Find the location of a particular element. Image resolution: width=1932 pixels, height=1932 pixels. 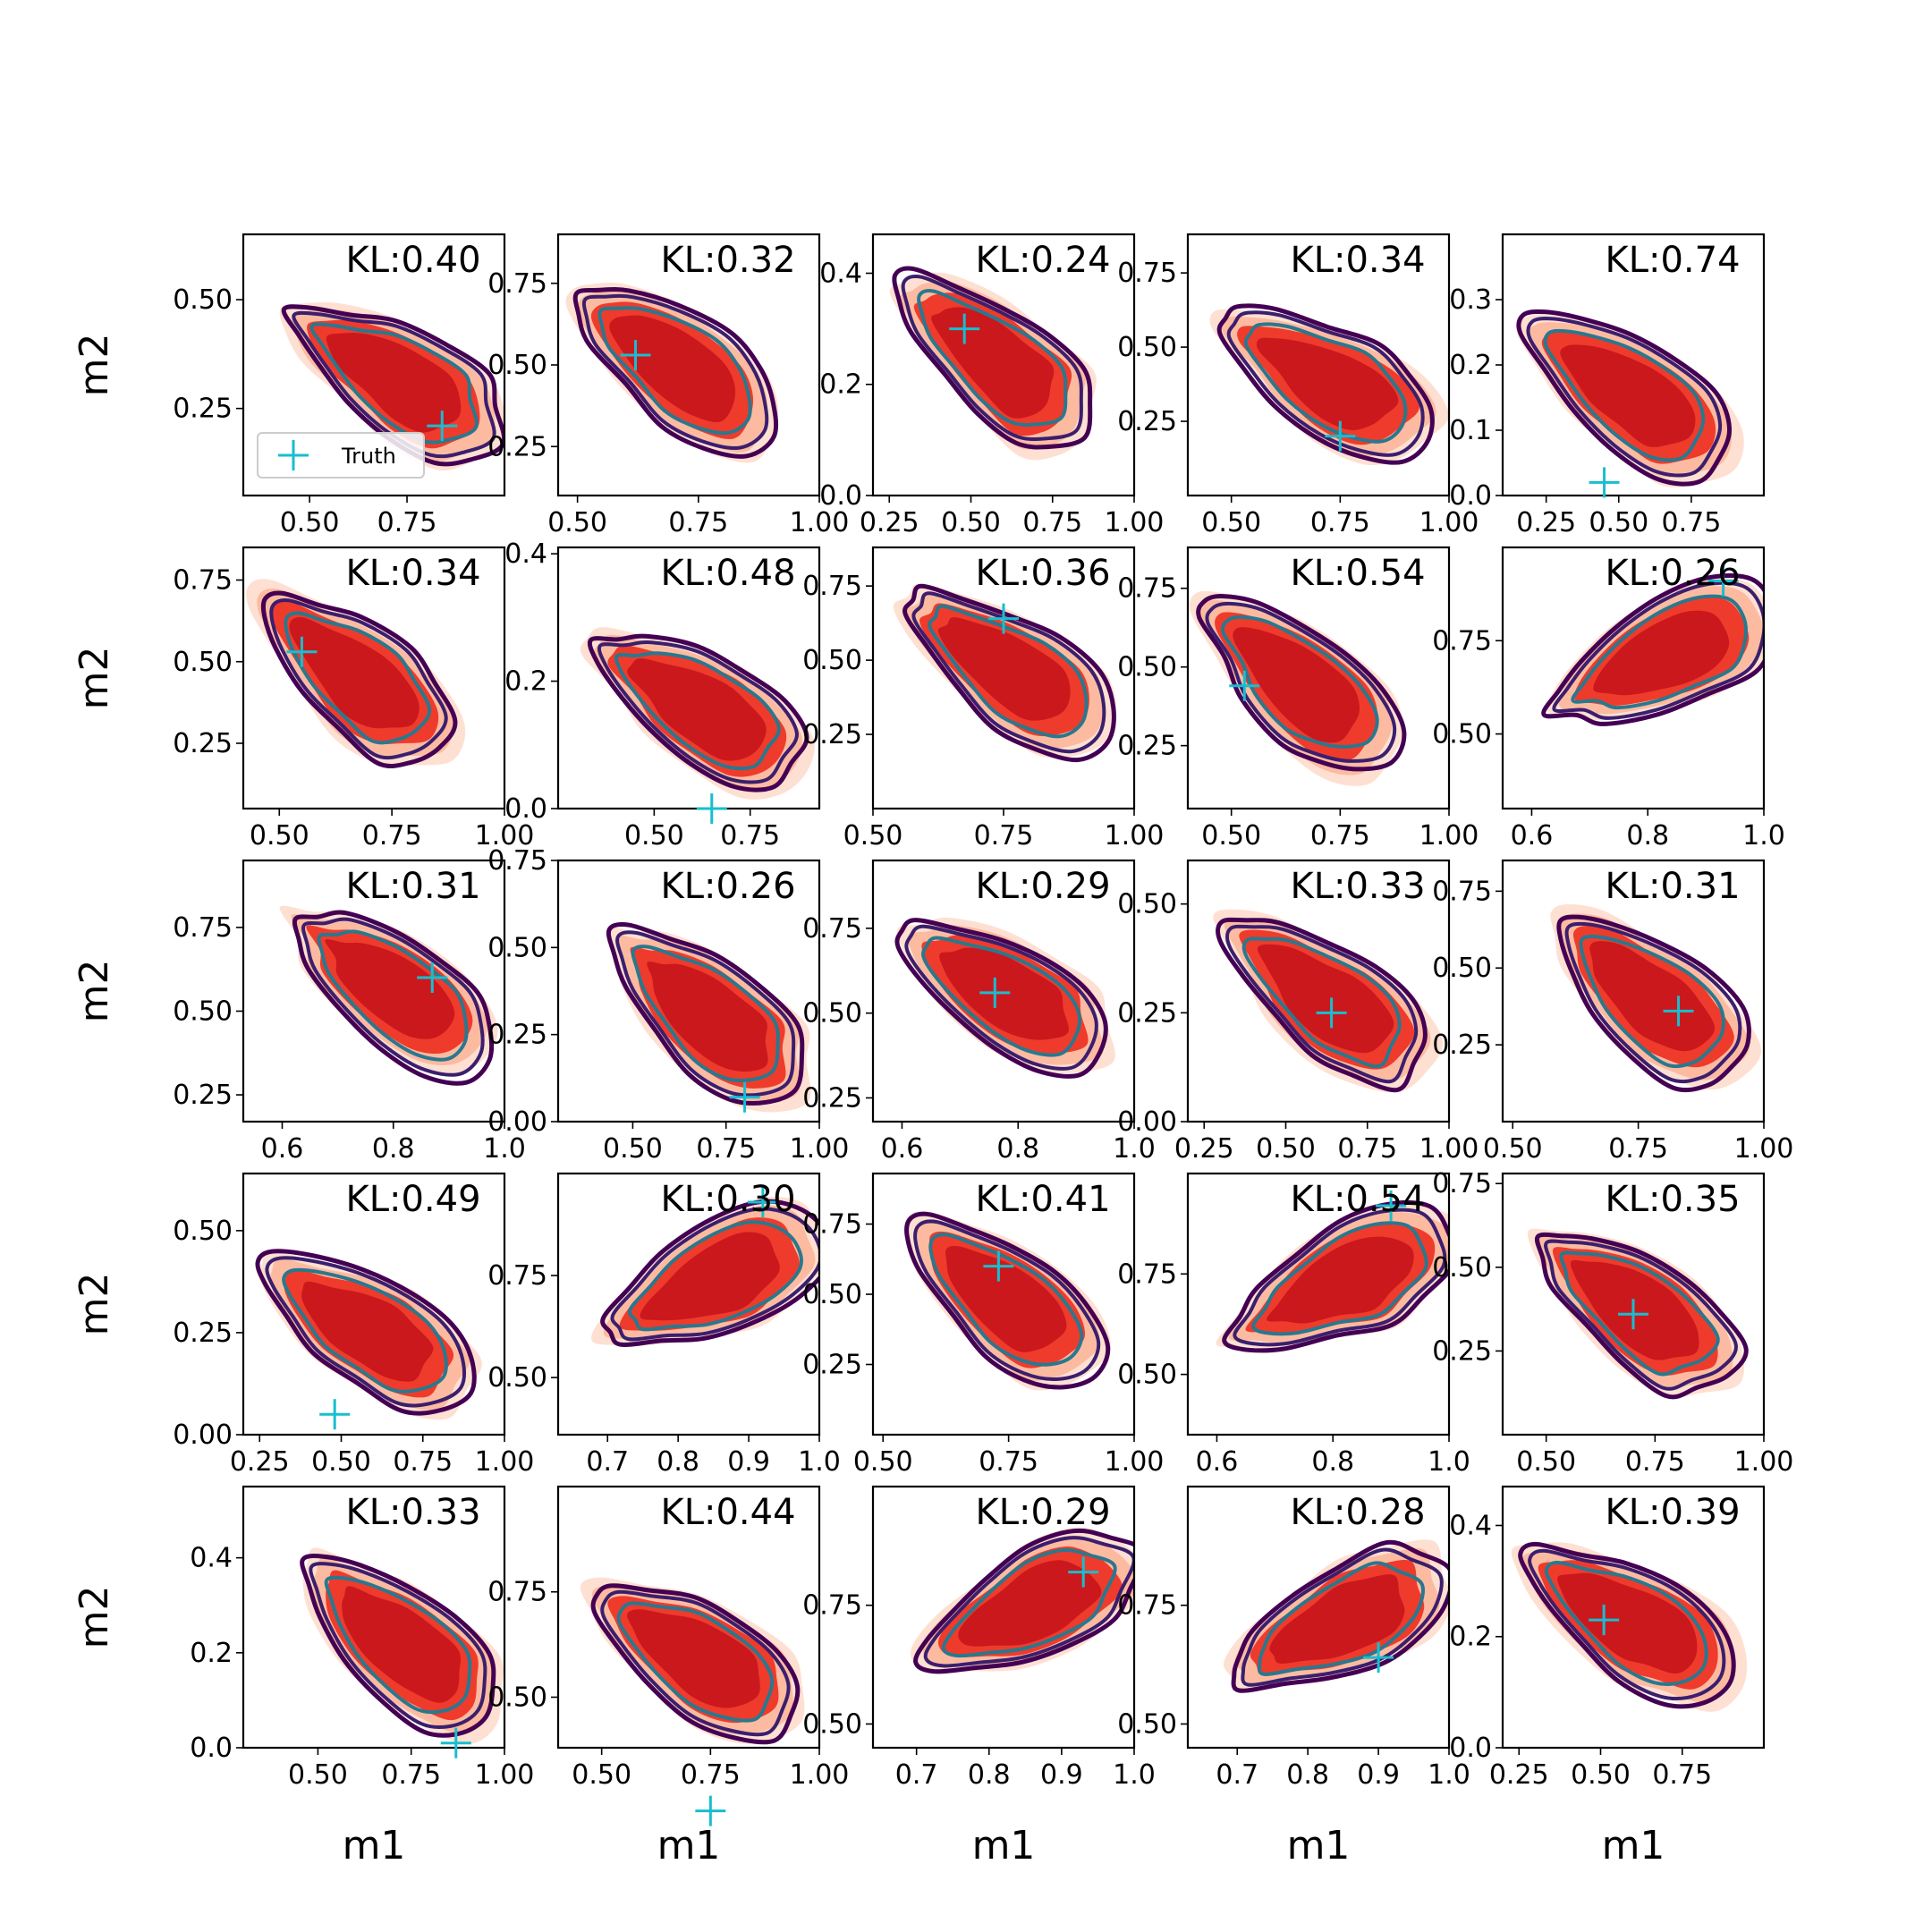

x-tick-label: 0.6 is located at coordinates (282, 1149).